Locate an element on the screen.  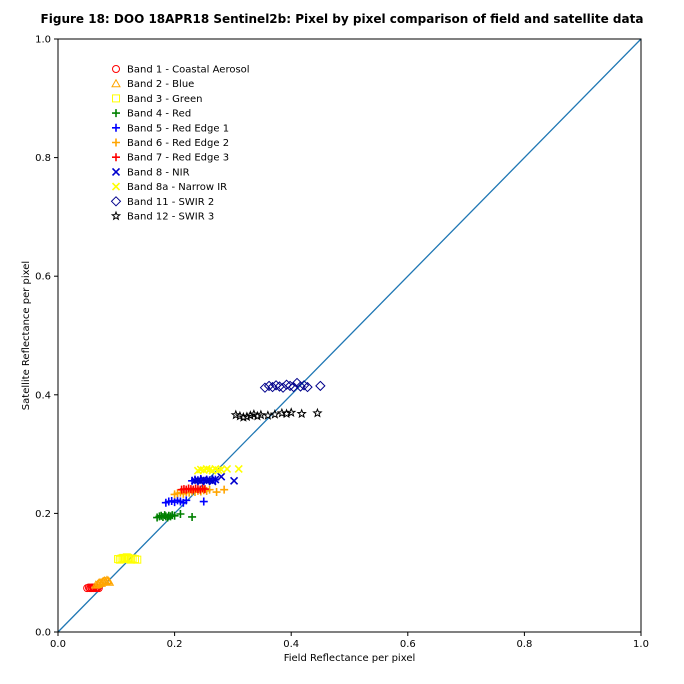
y-tick-label: 0.6 is located at coordinates (43, 277).